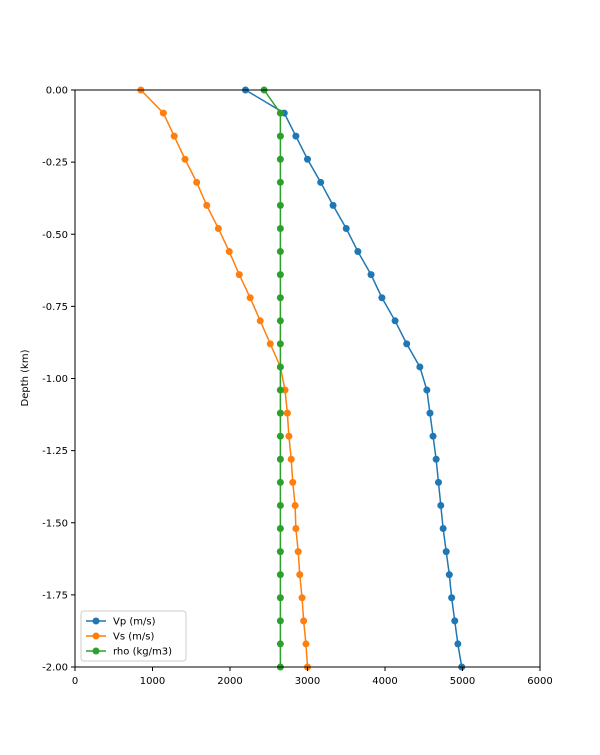 This screenshot has height=755, width=600. Describe the element at coordinates (384, 681) in the screenshot. I see `x-tick-label: 4000` at that location.